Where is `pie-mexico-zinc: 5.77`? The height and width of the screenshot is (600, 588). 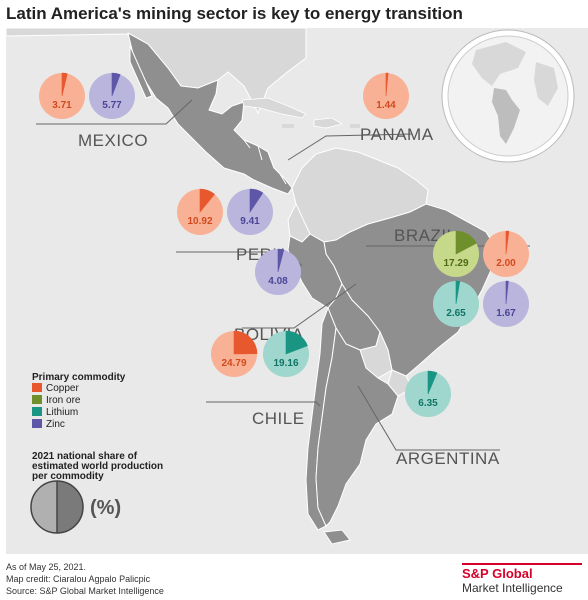
pie-mexico-zinc: 5.77 is located at coordinates (112, 95).